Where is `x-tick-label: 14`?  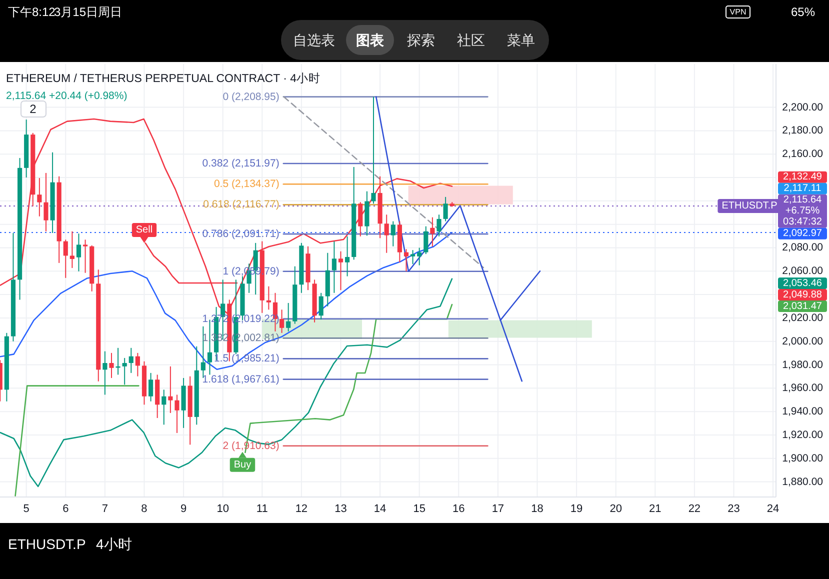 x-tick-label: 14 is located at coordinates (380, 509).